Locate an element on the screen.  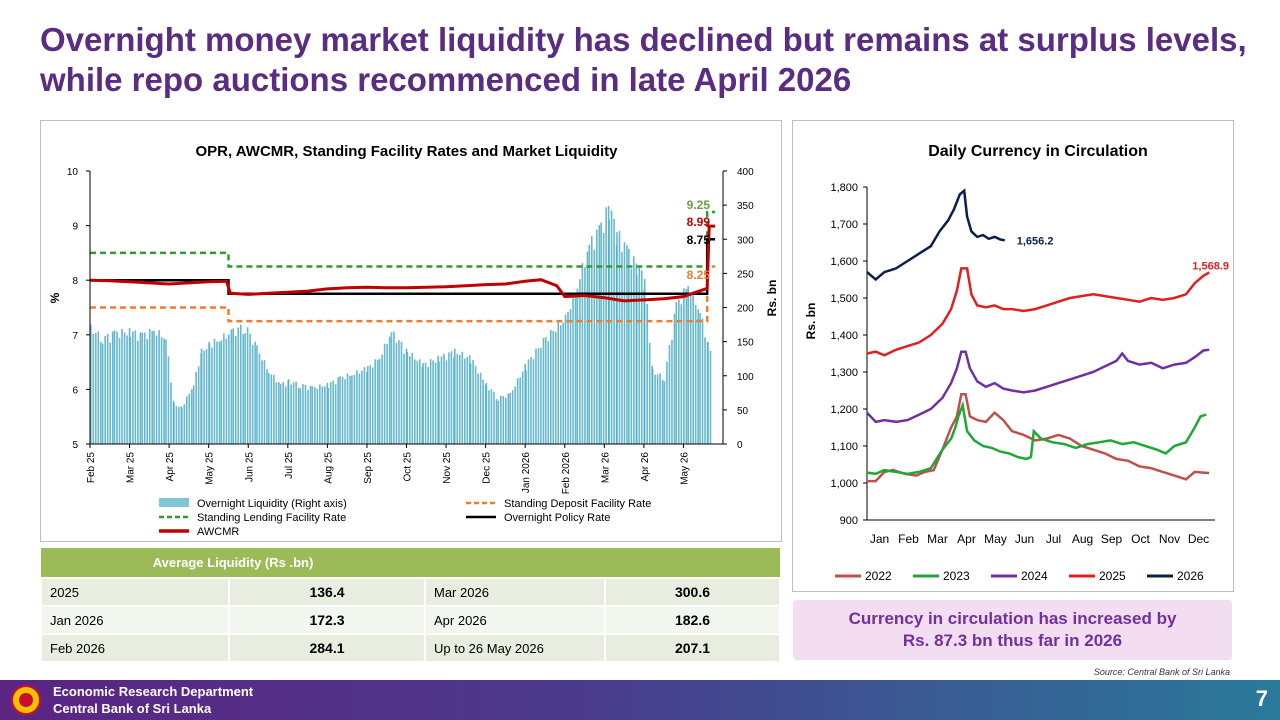
series-line-2026 is located at coordinates (936, 235).